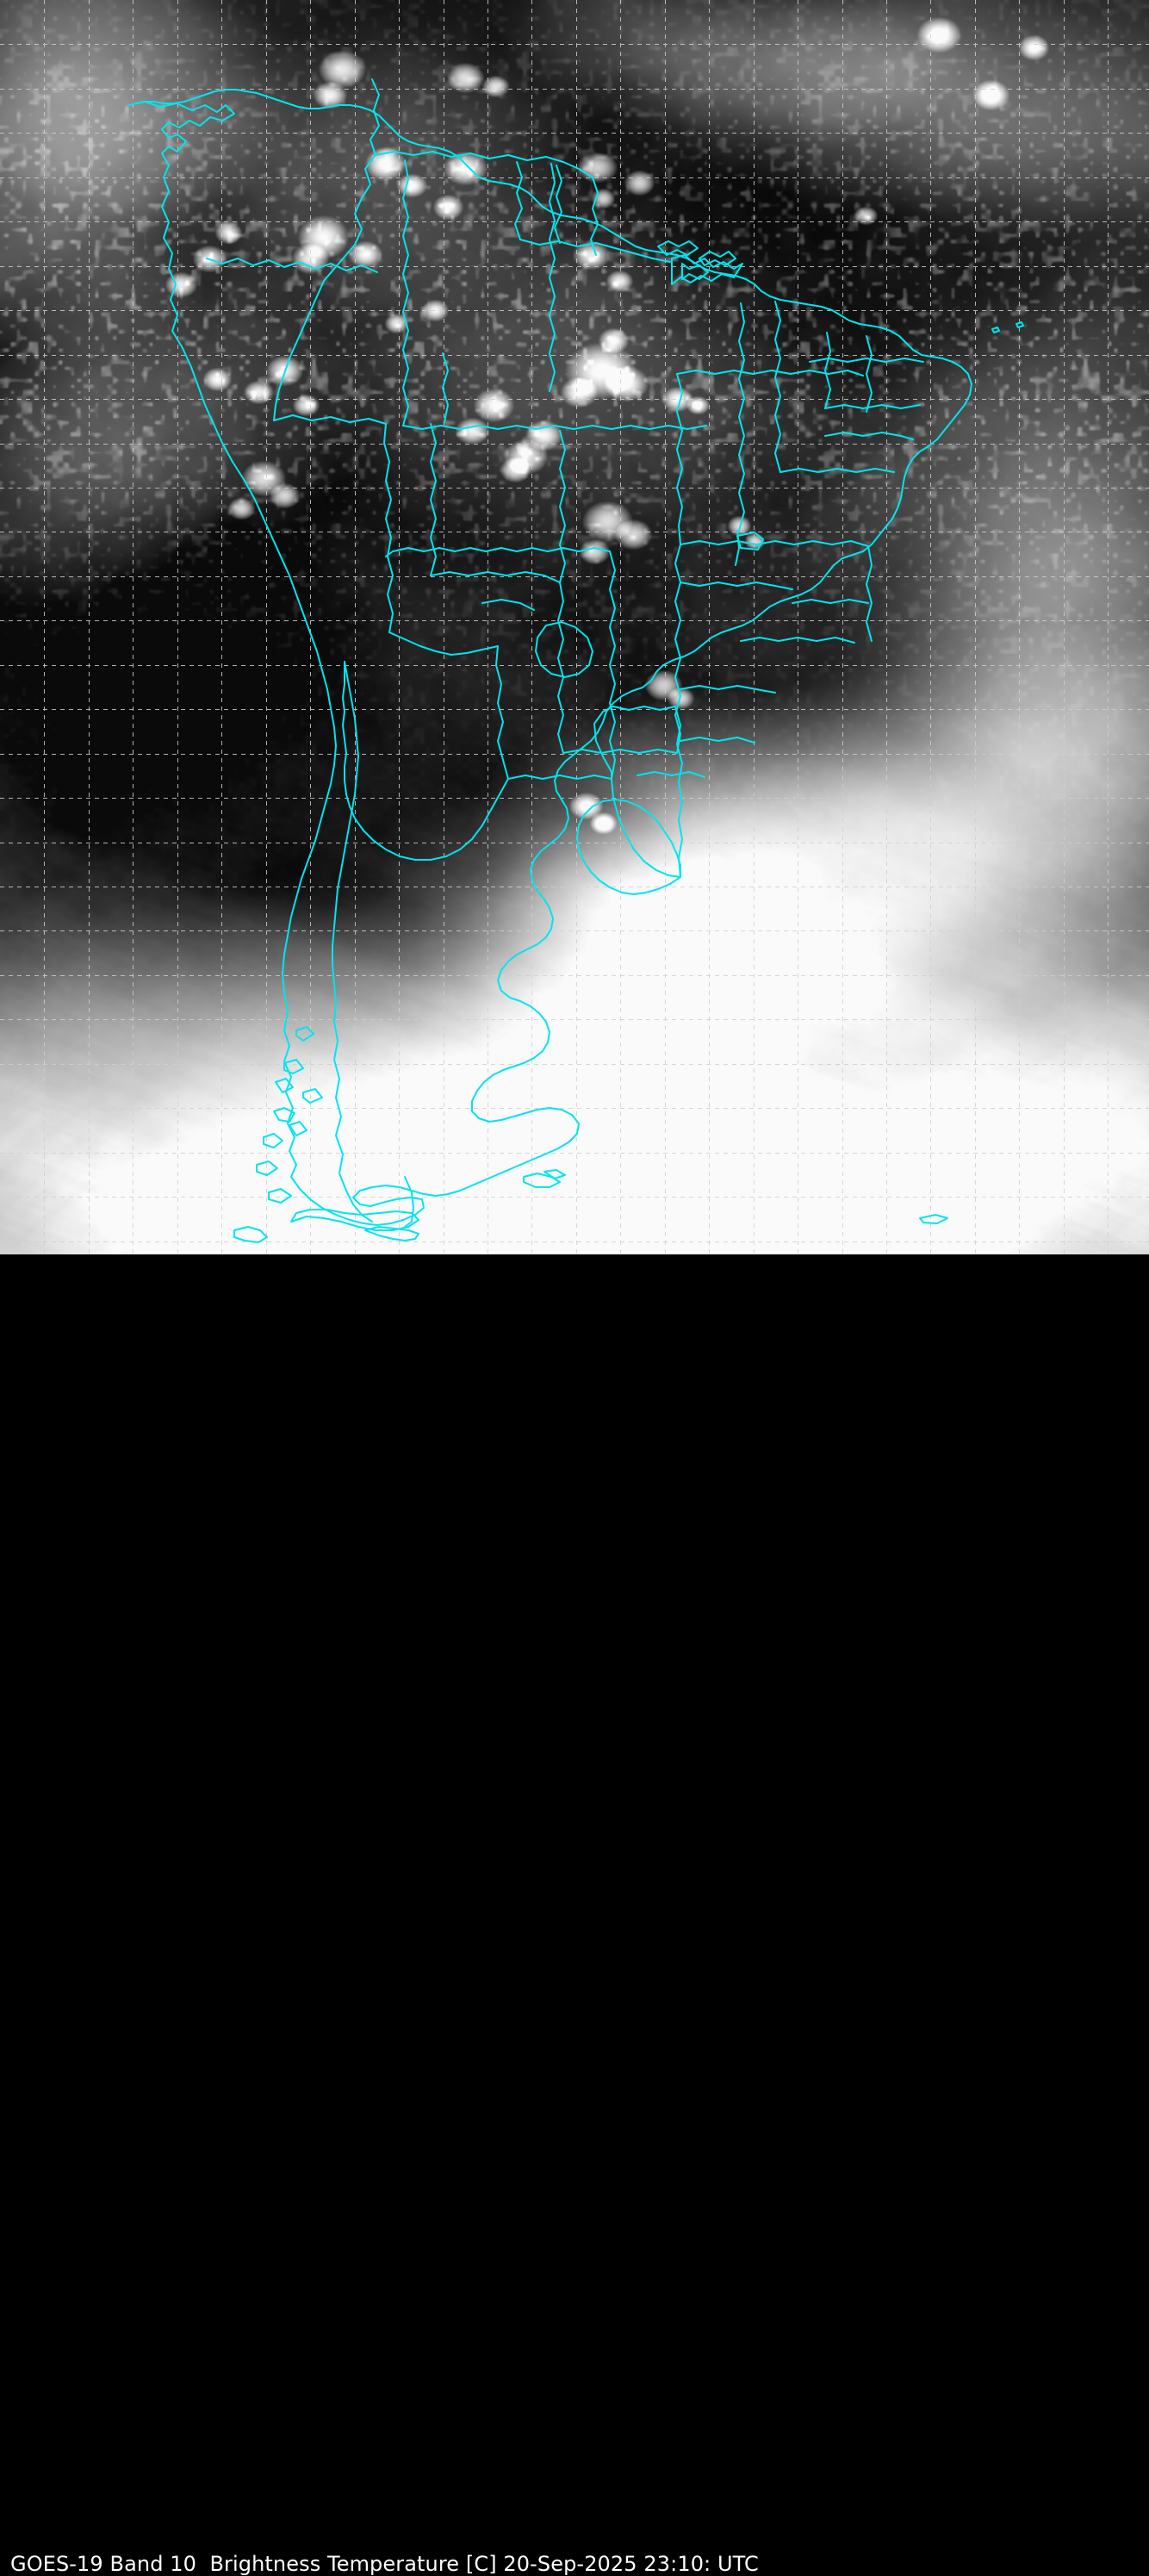  I want to click on amazon-delta-islands, so click(707, 269).